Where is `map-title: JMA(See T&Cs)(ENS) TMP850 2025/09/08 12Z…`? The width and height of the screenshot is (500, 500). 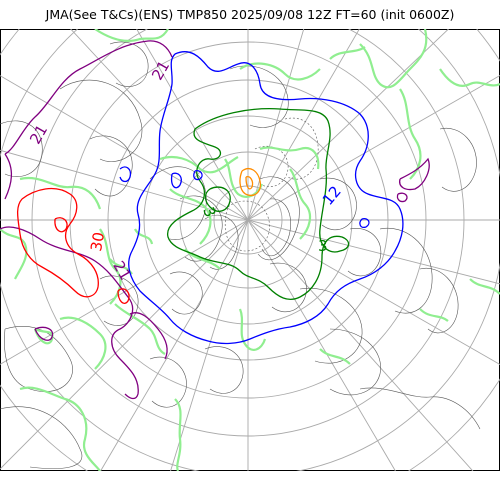
map-title: JMA(See T&Cs)(ENS) TMP850 2025/09/08 12Z… is located at coordinates (250, 14).